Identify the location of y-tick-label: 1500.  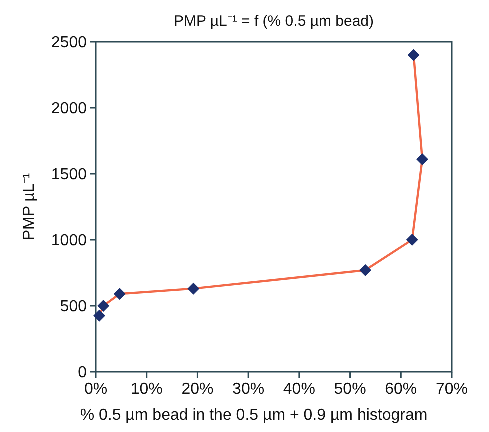
(69, 175).